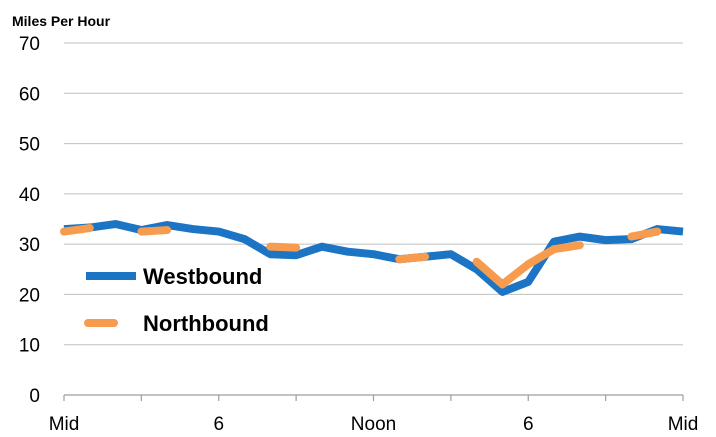  What do you see at coordinates (29, 220) in the screenshot?
I see `y-tick-labels: 0 10 20 30 40 50 60 70` at bounding box center [29, 220].